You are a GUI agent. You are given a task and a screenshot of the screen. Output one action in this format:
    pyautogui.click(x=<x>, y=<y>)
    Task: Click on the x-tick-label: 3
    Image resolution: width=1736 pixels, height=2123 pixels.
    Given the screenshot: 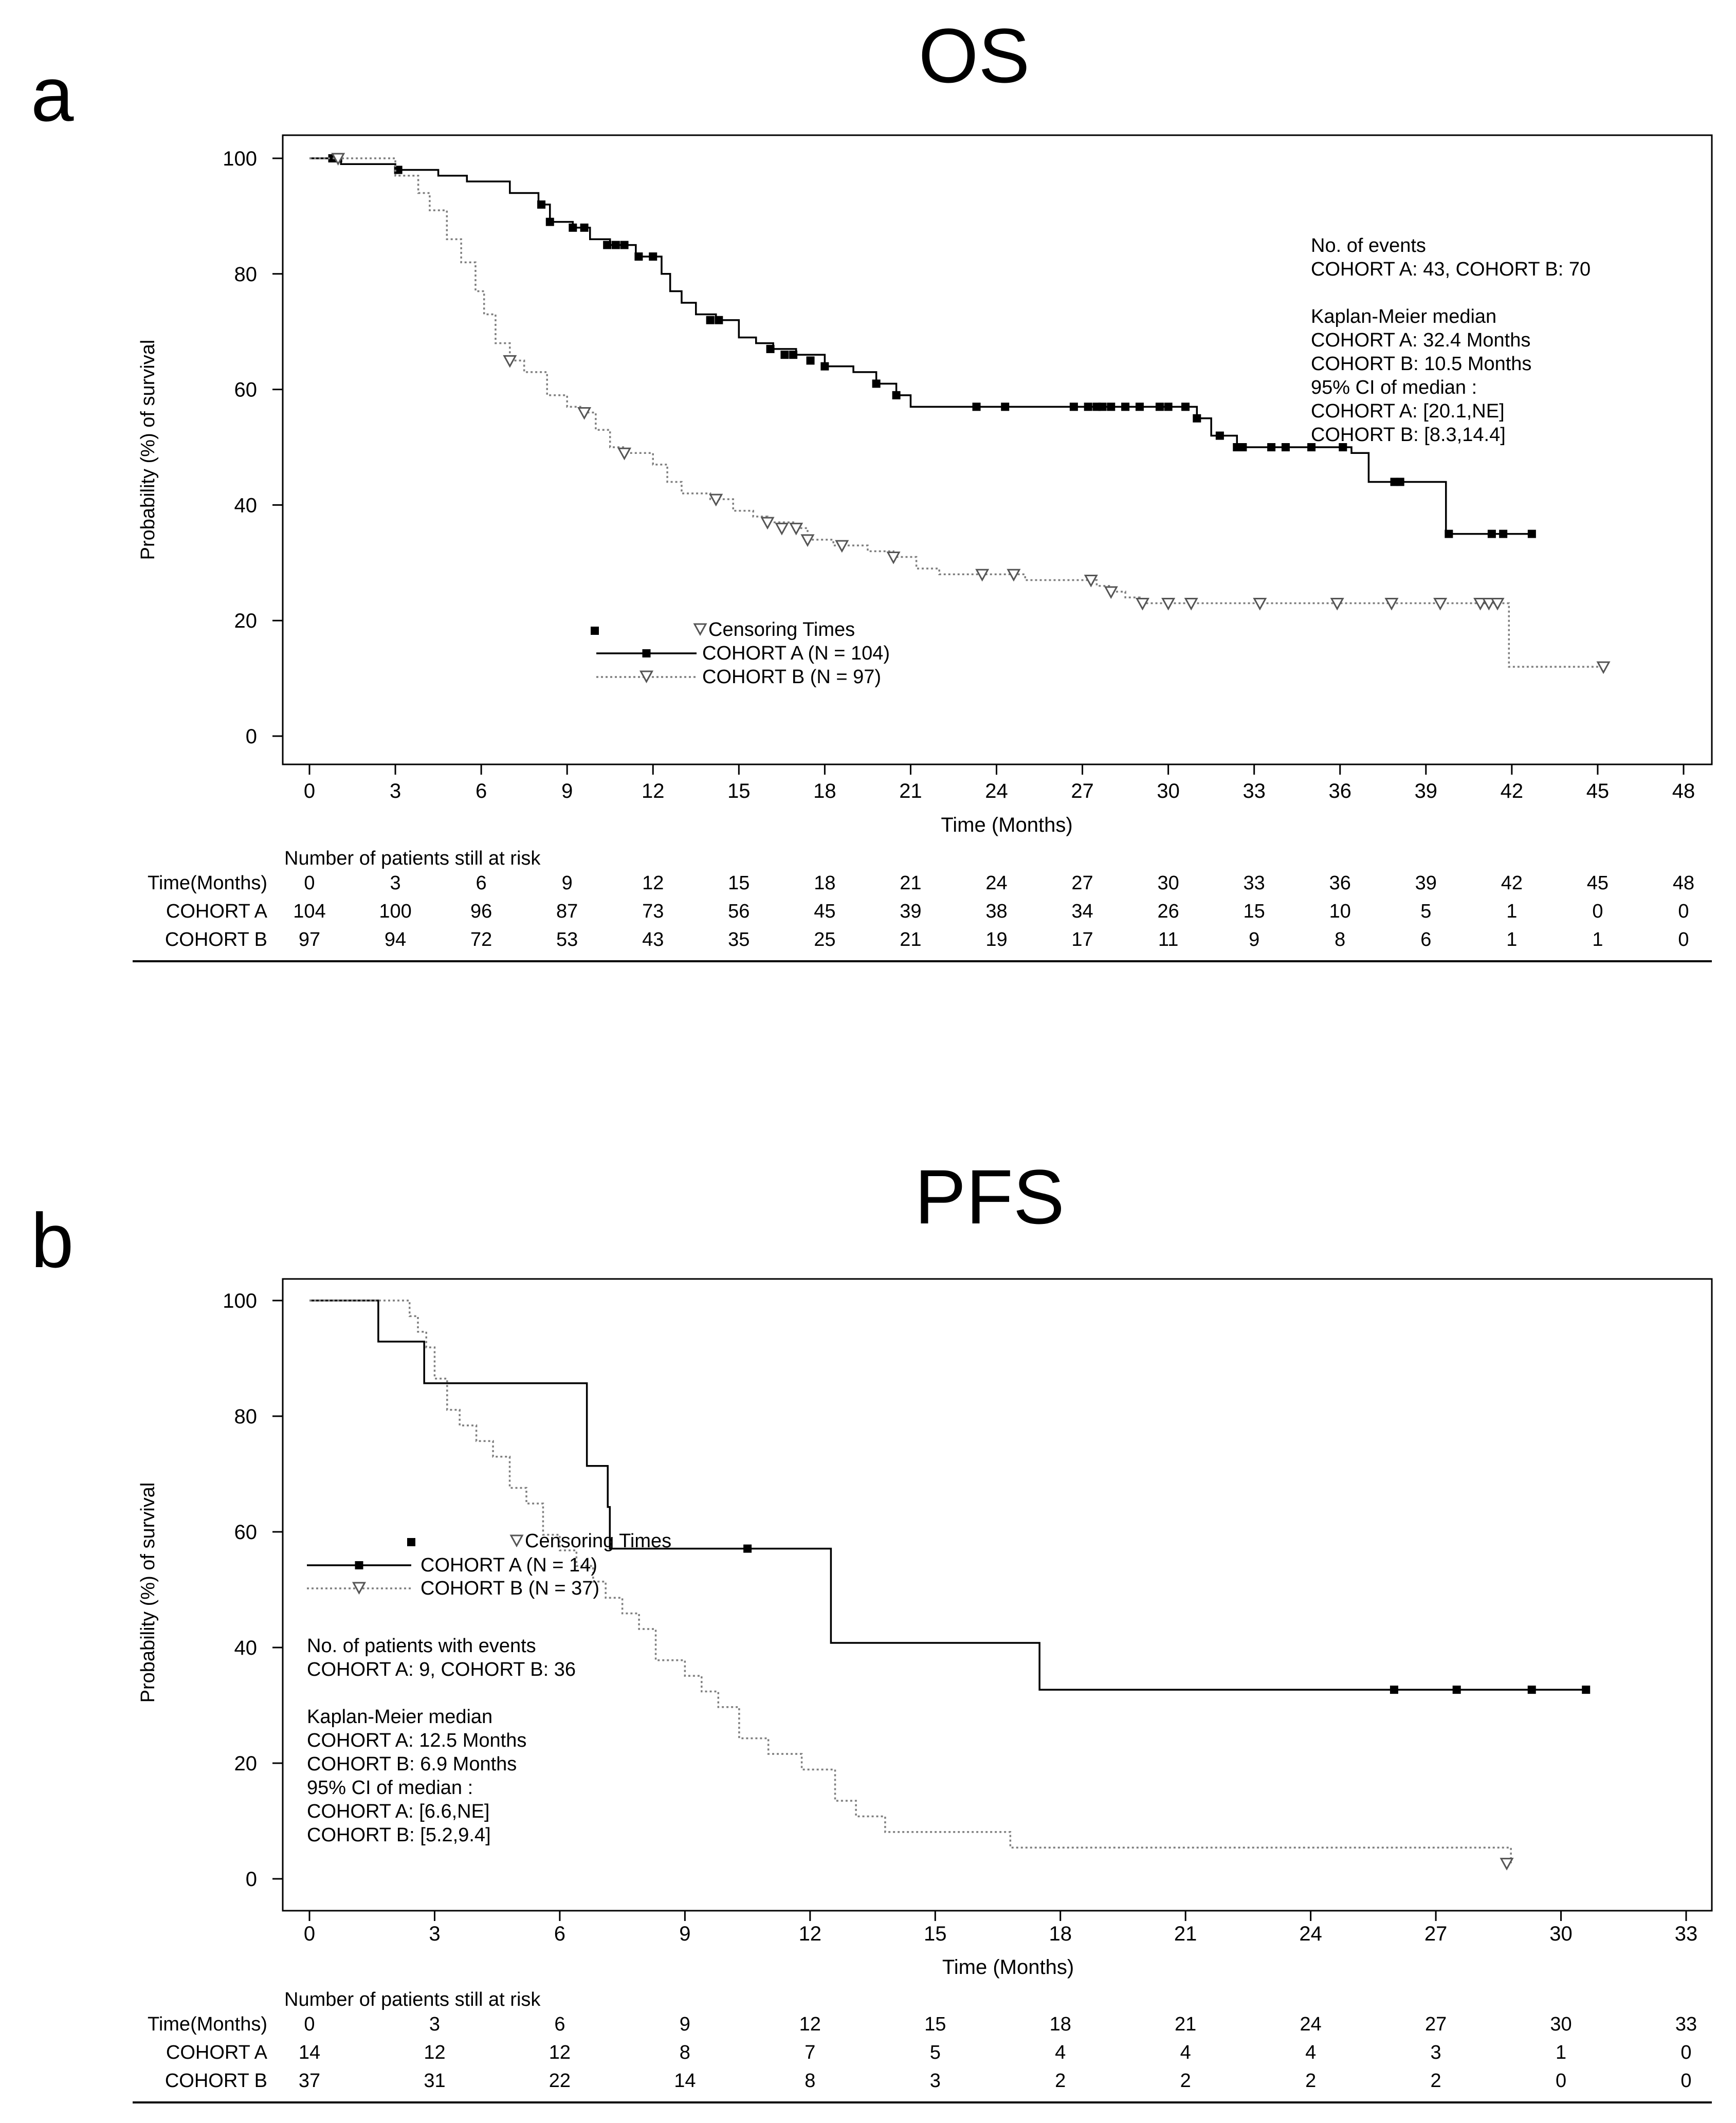 What is the action you would take?
    pyautogui.click(x=395, y=791)
    